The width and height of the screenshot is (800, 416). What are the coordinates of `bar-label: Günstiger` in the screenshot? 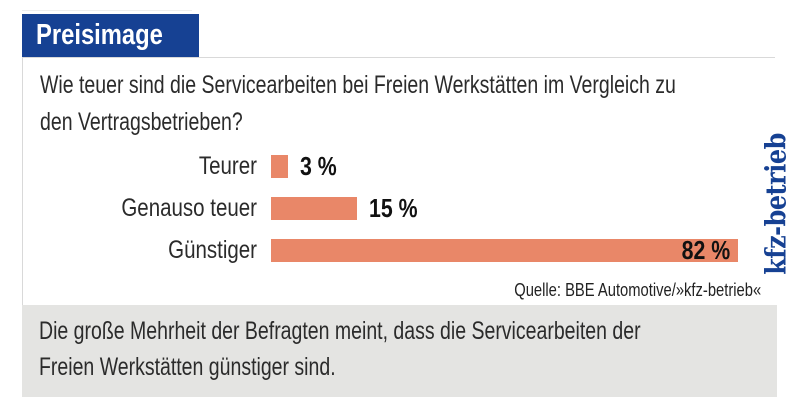 It's located at (212, 249).